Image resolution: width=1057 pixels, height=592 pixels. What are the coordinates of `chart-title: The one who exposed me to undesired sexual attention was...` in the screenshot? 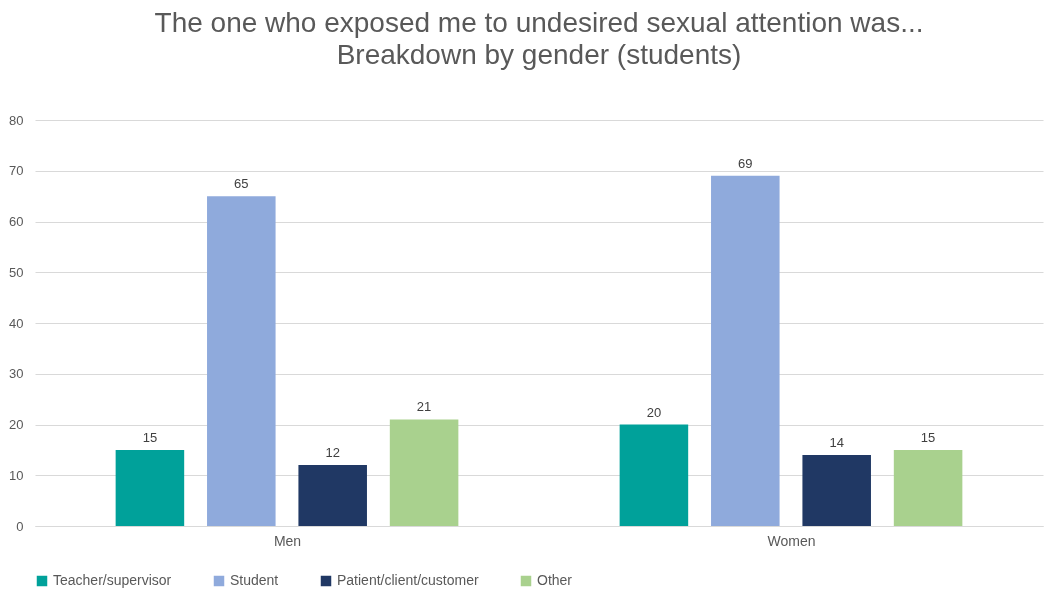 It's located at (539, 22).